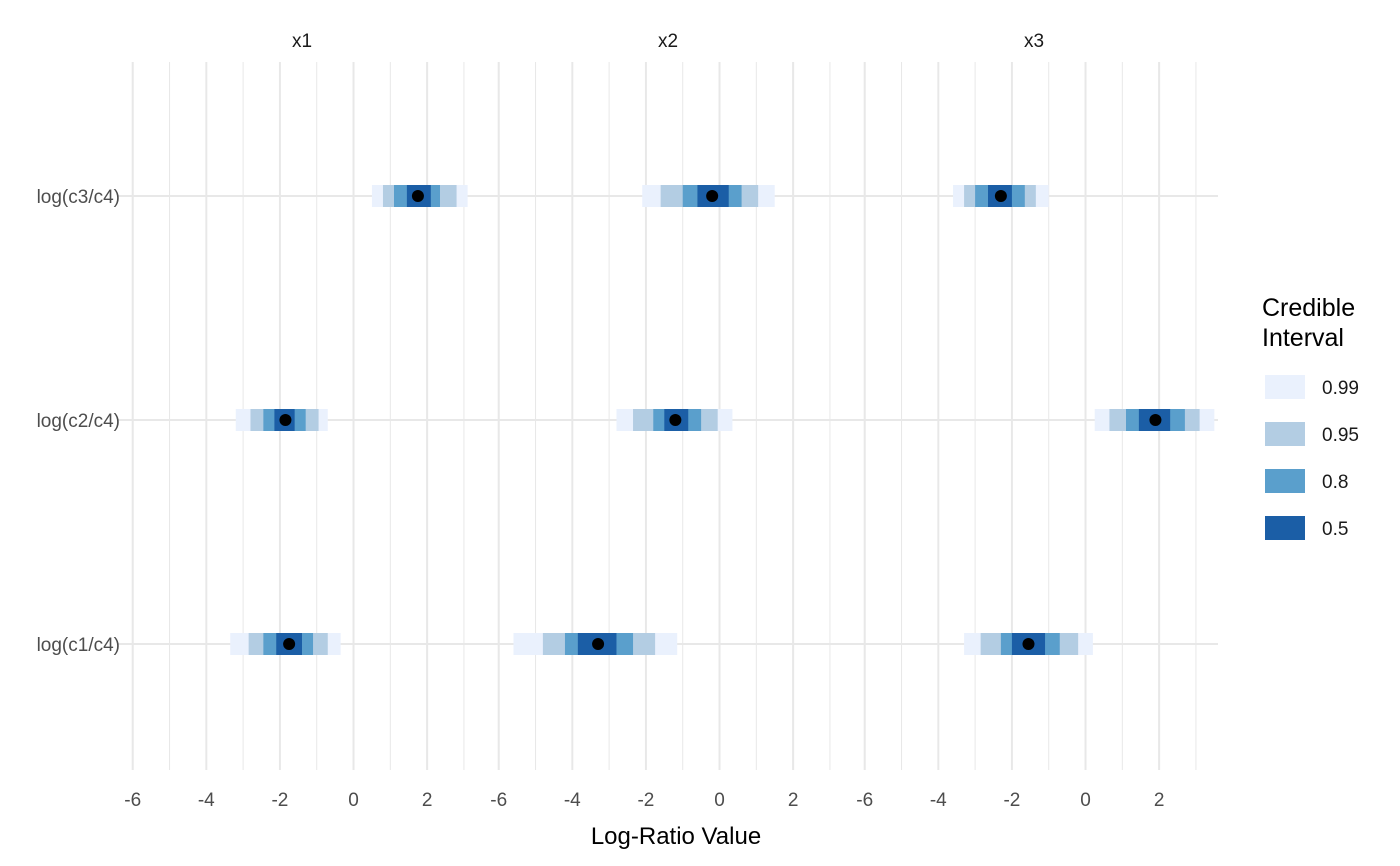  I want to click on legend-item: 0.95, so click(1312, 434).